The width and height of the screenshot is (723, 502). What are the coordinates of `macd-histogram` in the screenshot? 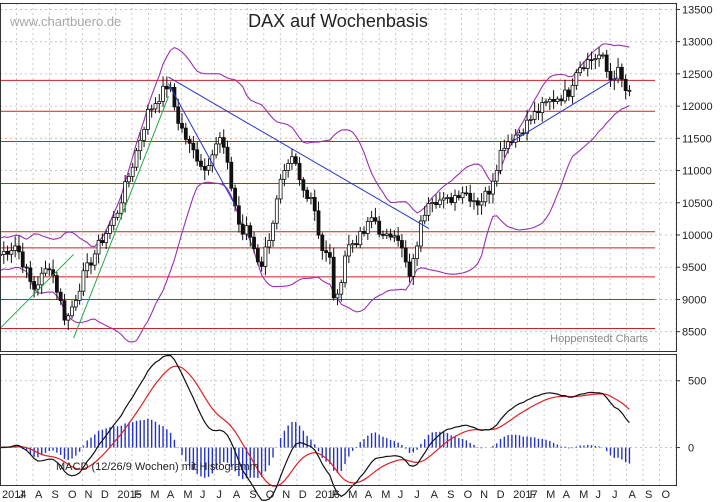 It's located at (317, 449).